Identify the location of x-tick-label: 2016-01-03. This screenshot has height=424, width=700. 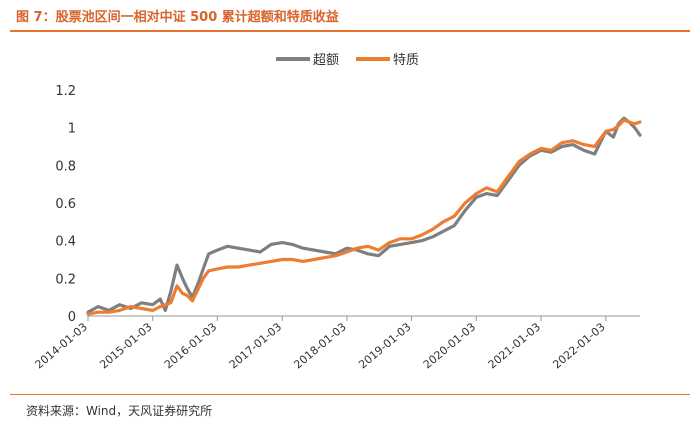
(190, 345).